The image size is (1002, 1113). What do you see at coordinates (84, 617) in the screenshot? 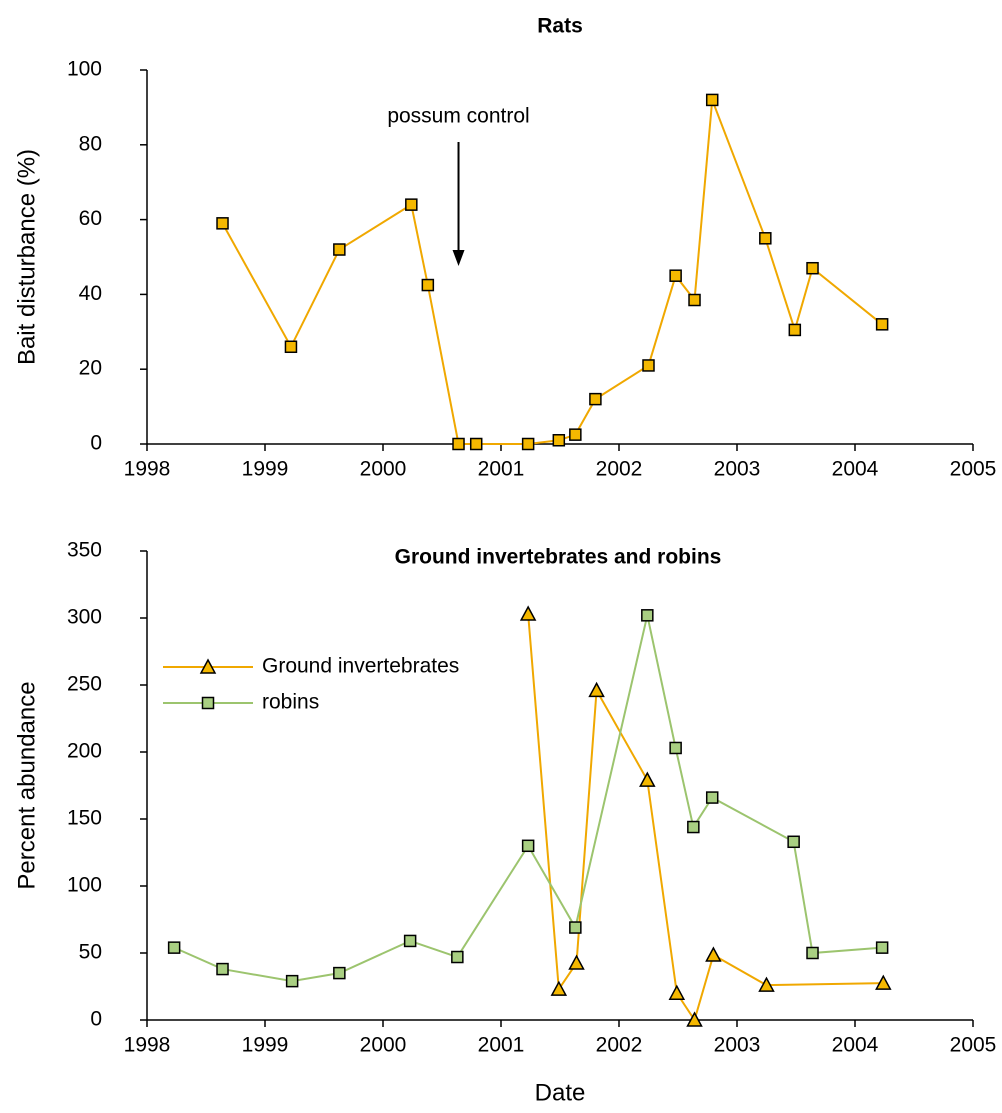
I see `y-tick-label: 300` at bounding box center [84, 617].